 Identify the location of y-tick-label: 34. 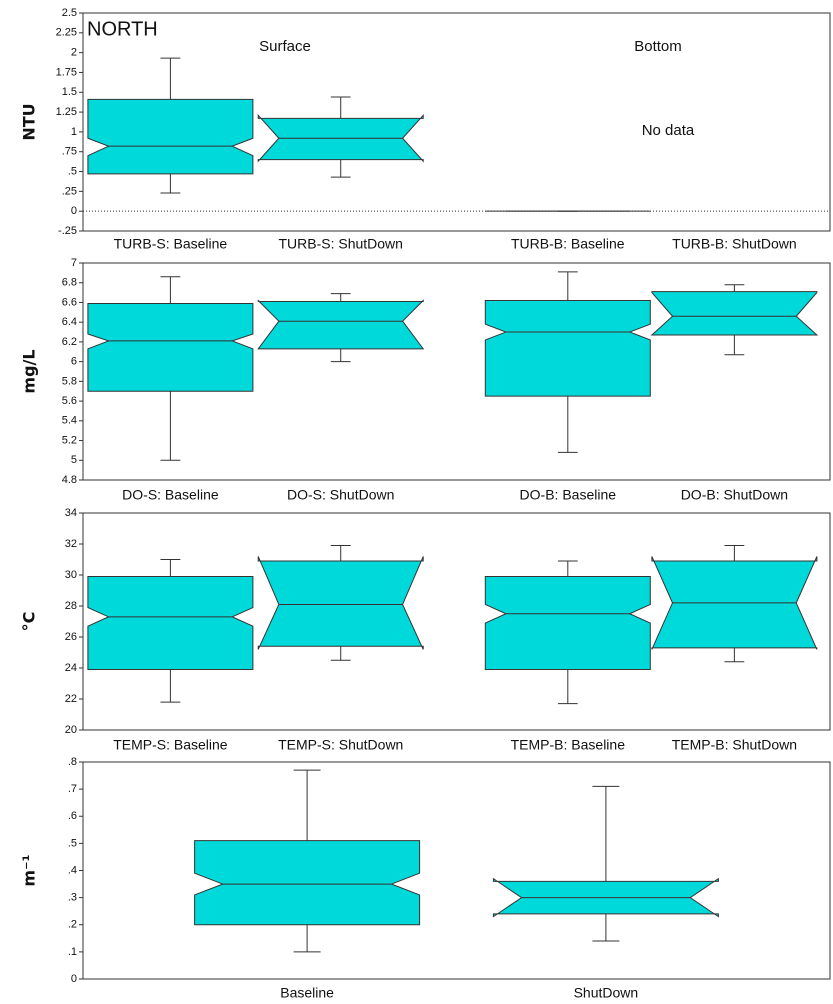
(71, 513).